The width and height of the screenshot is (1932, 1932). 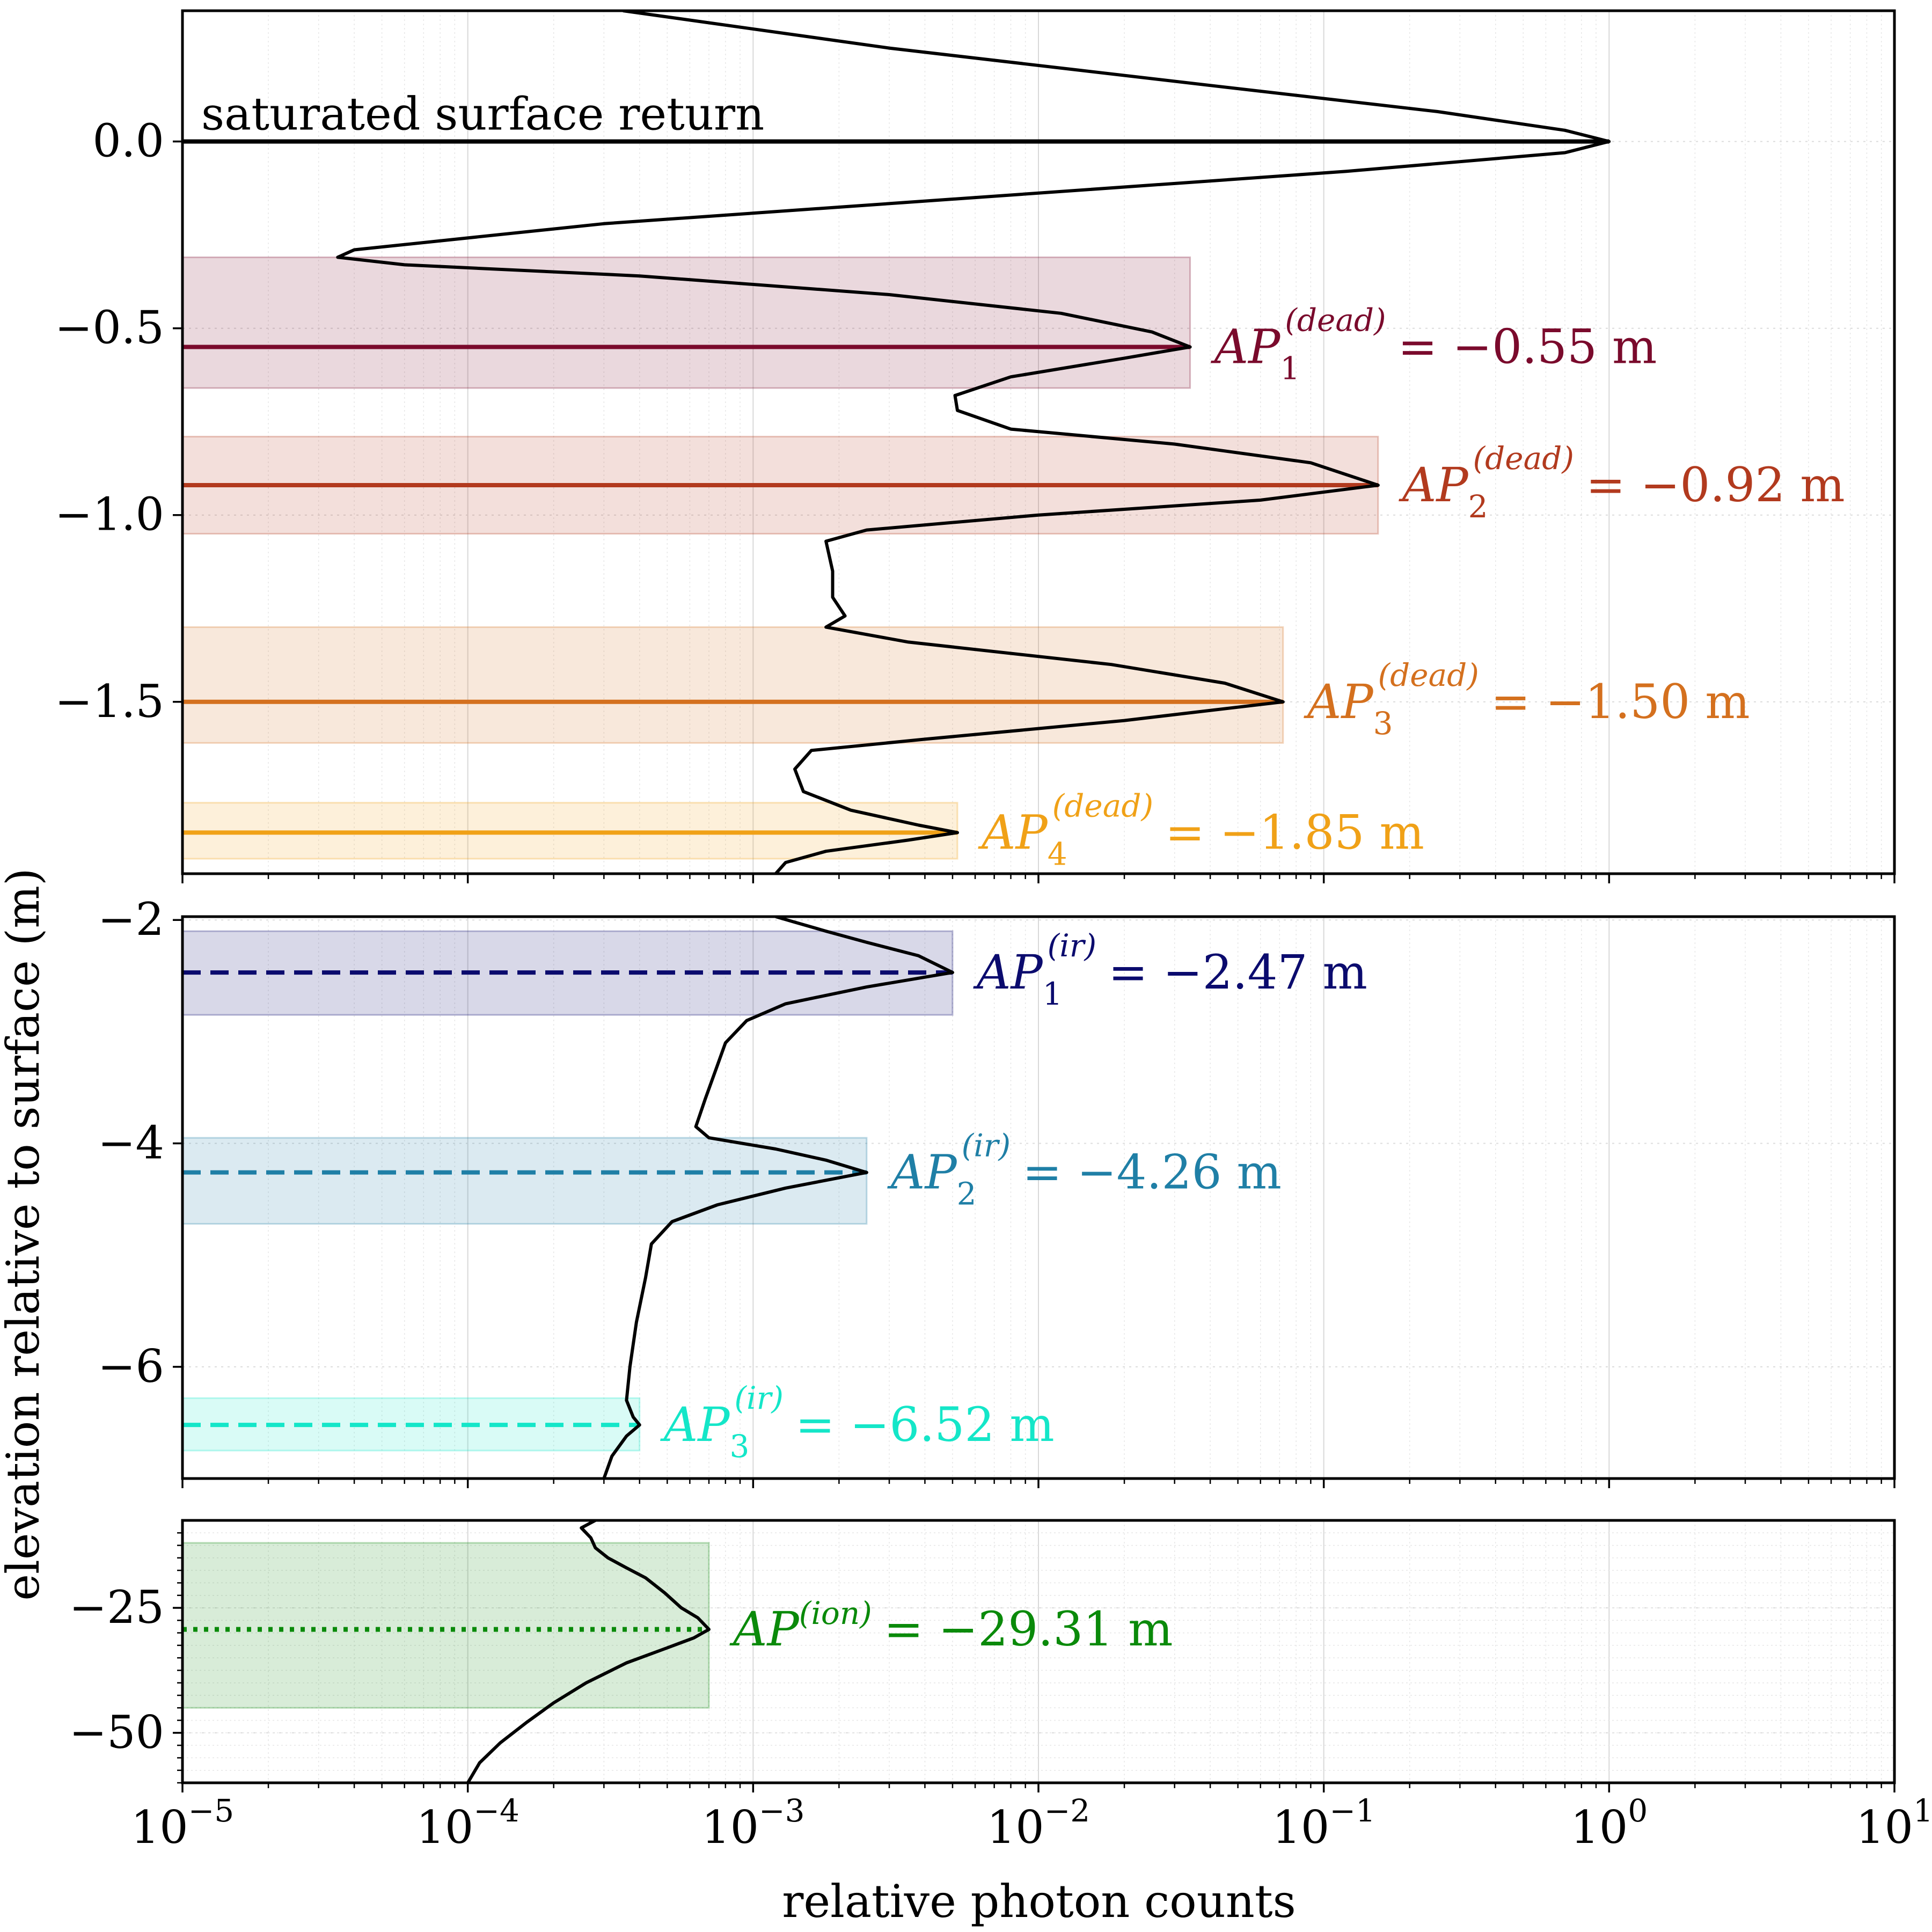 What do you see at coordinates (116, 1607) in the screenshot?
I see `y-tick-label: −25` at bounding box center [116, 1607].